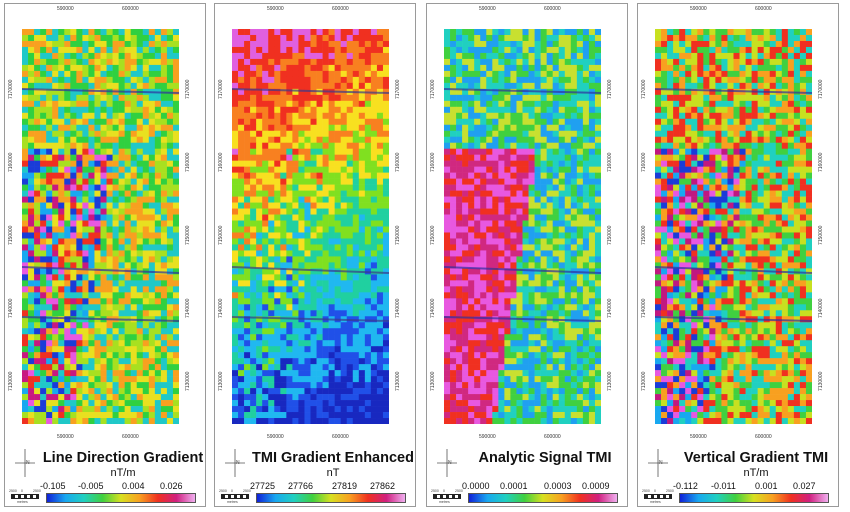 This screenshot has width=850, height=512. Describe the element at coordinates (263, 486) in the screenshot. I see `colorbar-value: 27725` at that location.